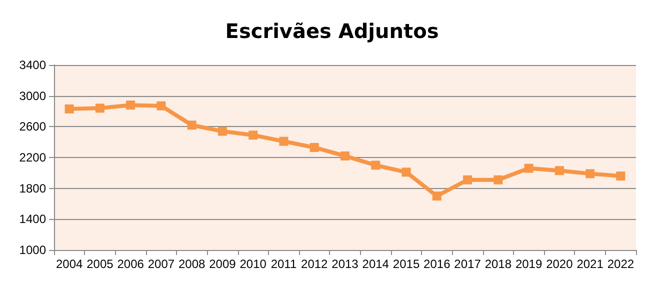  What do you see at coordinates (468, 264) in the screenshot?
I see `x-tick-label: 2017` at bounding box center [468, 264].